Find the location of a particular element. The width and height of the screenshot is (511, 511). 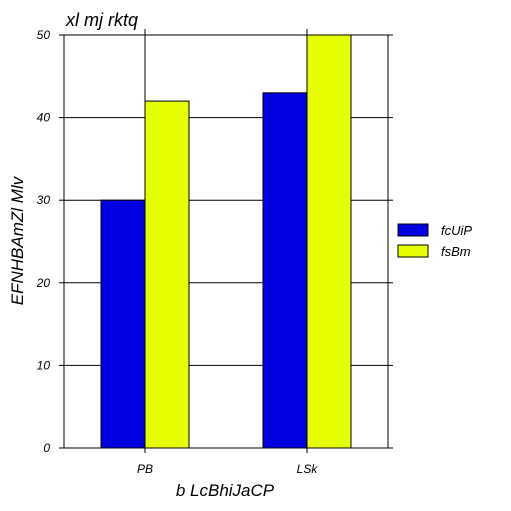

legend-swatch-fcUiP is located at coordinates (413, 230).